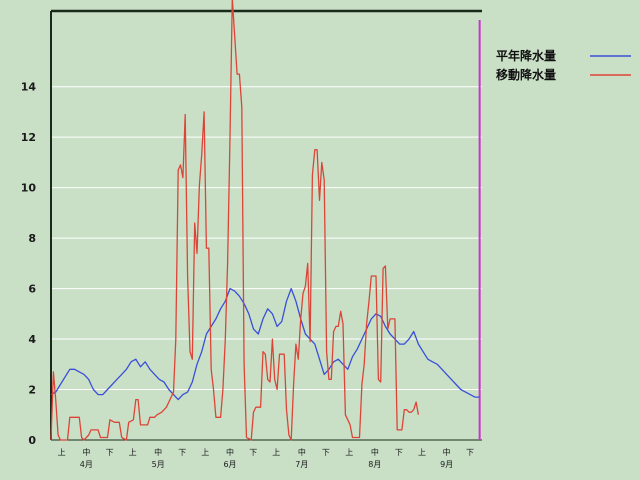 The image size is (640, 480). What do you see at coordinates (526, 74) in the screenshot?
I see `legend-label-2: 移動降水量` at bounding box center [526, 74].